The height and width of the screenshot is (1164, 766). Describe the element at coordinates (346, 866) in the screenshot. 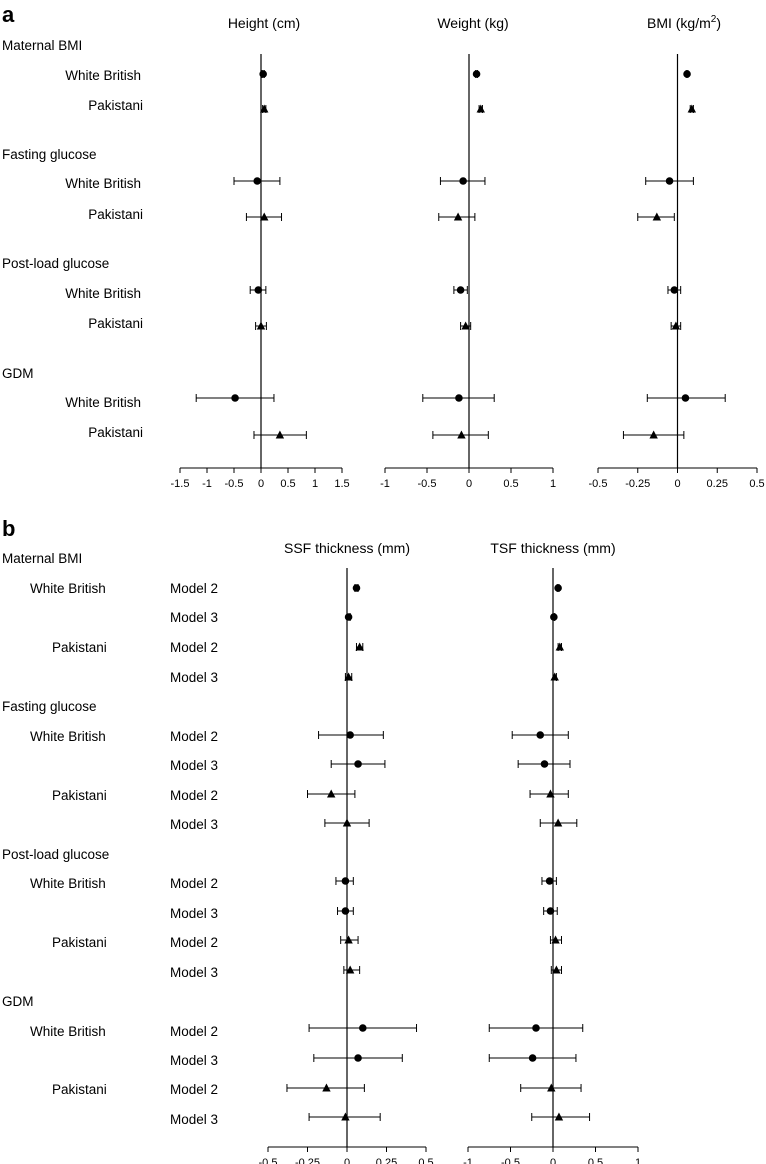

I see `ssf-forest-plot: -0.5 -0.25 0 0.25 0.5` at that location.